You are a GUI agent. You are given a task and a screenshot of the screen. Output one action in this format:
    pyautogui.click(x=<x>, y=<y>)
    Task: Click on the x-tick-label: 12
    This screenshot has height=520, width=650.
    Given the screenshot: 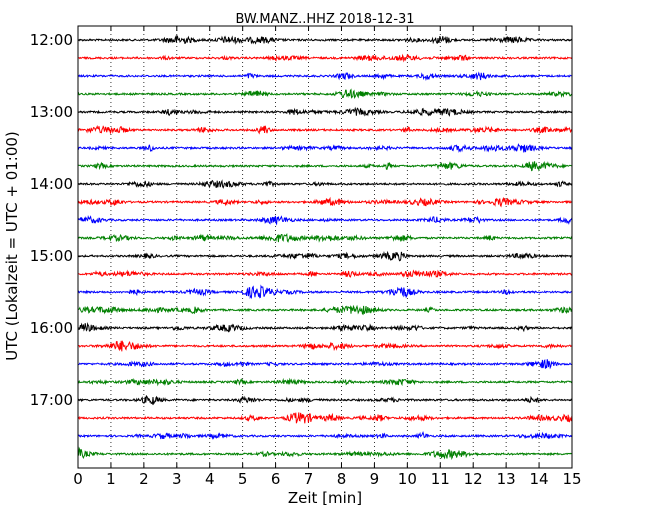 What is the action you would take?
    pyautogui.click(x=473, y=479)
    